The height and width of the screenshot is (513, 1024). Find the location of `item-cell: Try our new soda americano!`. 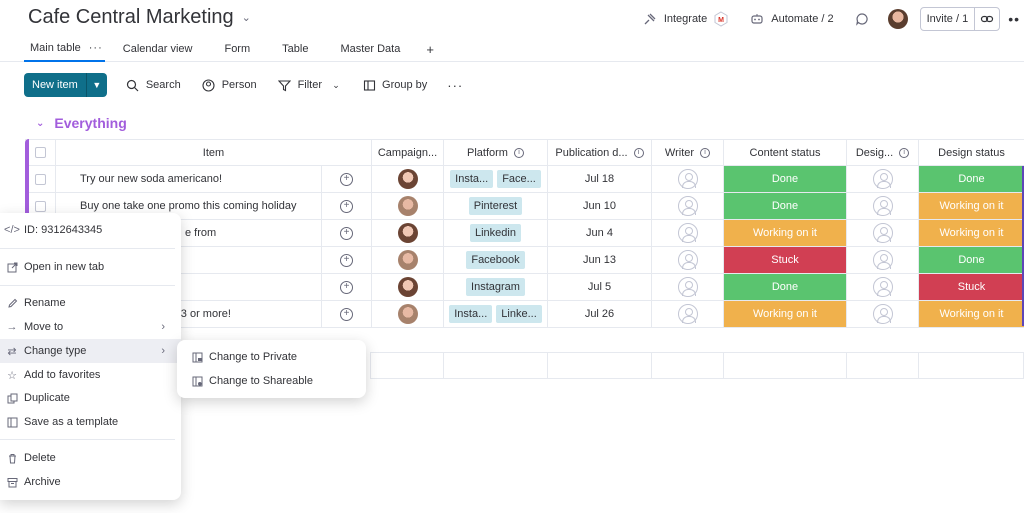

item-cell: Try our new soda americano! is located at coordinates (188, 179).